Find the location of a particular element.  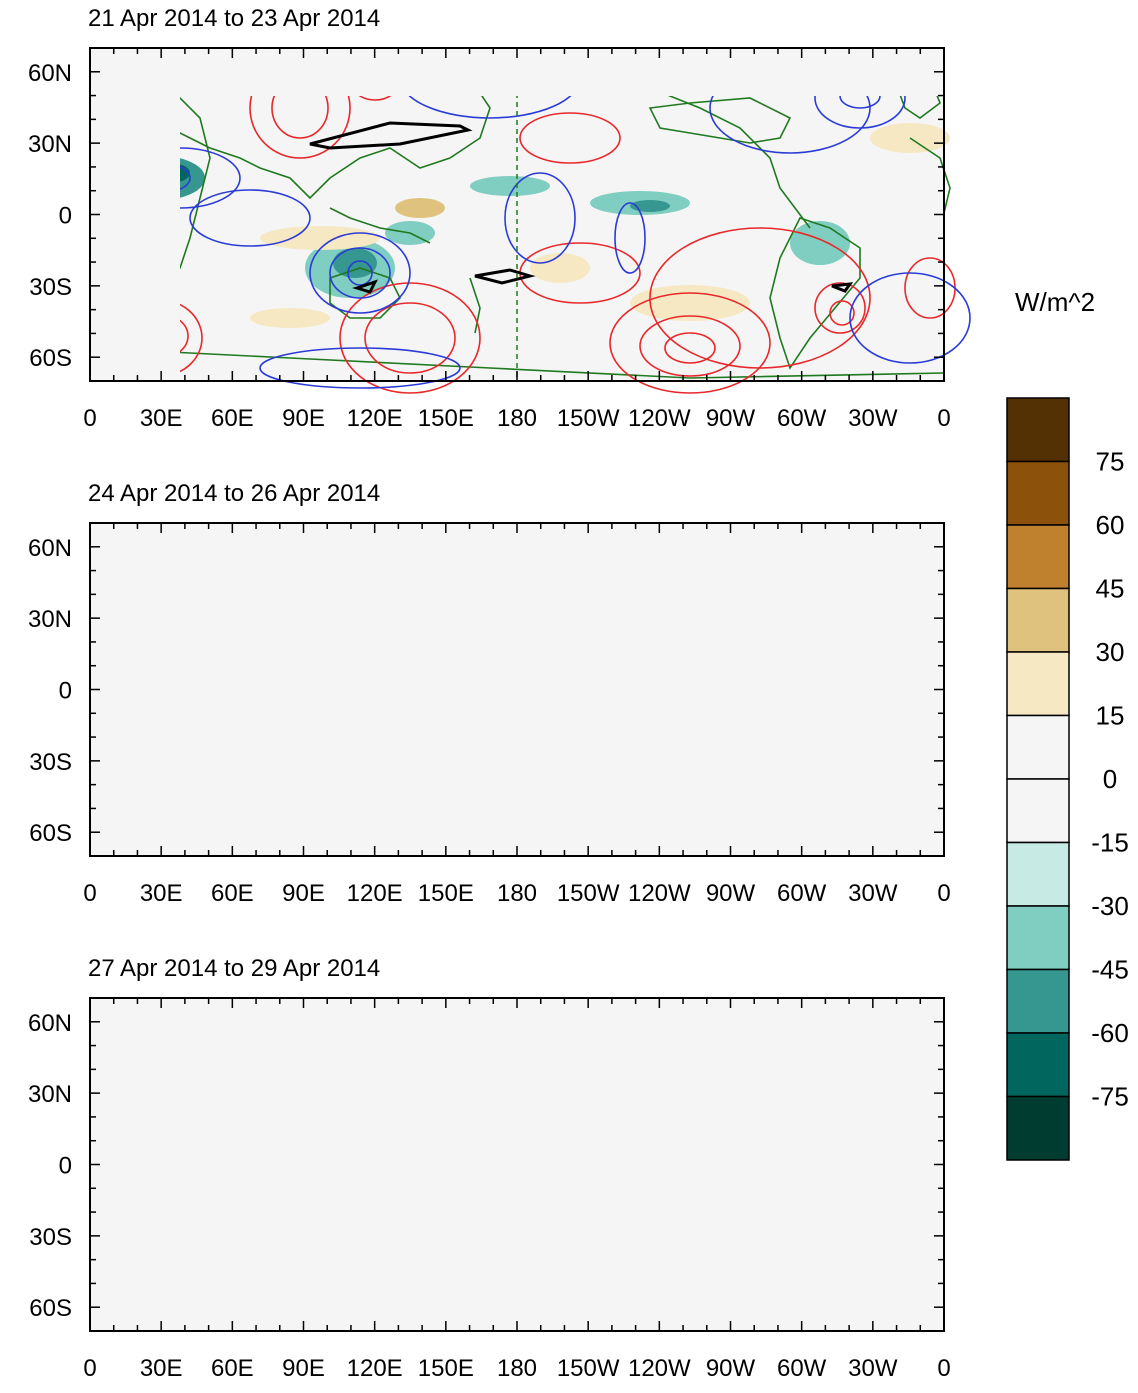

negative-contours is located at coordinates (575, 242).